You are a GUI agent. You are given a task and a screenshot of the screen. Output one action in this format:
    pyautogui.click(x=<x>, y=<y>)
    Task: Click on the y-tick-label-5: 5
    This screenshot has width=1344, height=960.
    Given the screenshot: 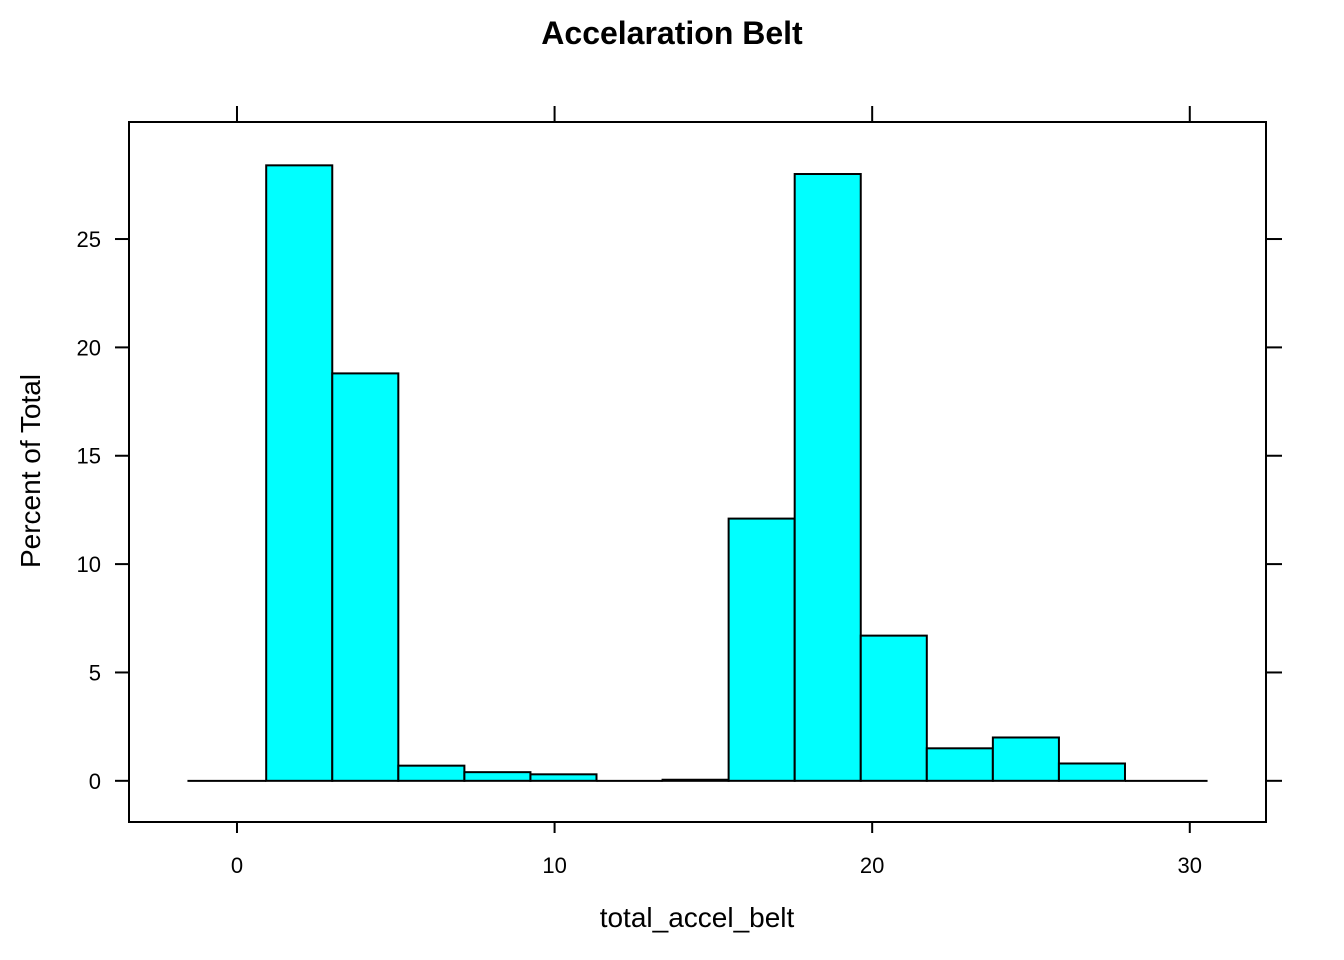 What is the action you would take?
    pyautogui.click(x=95, y=672)
    